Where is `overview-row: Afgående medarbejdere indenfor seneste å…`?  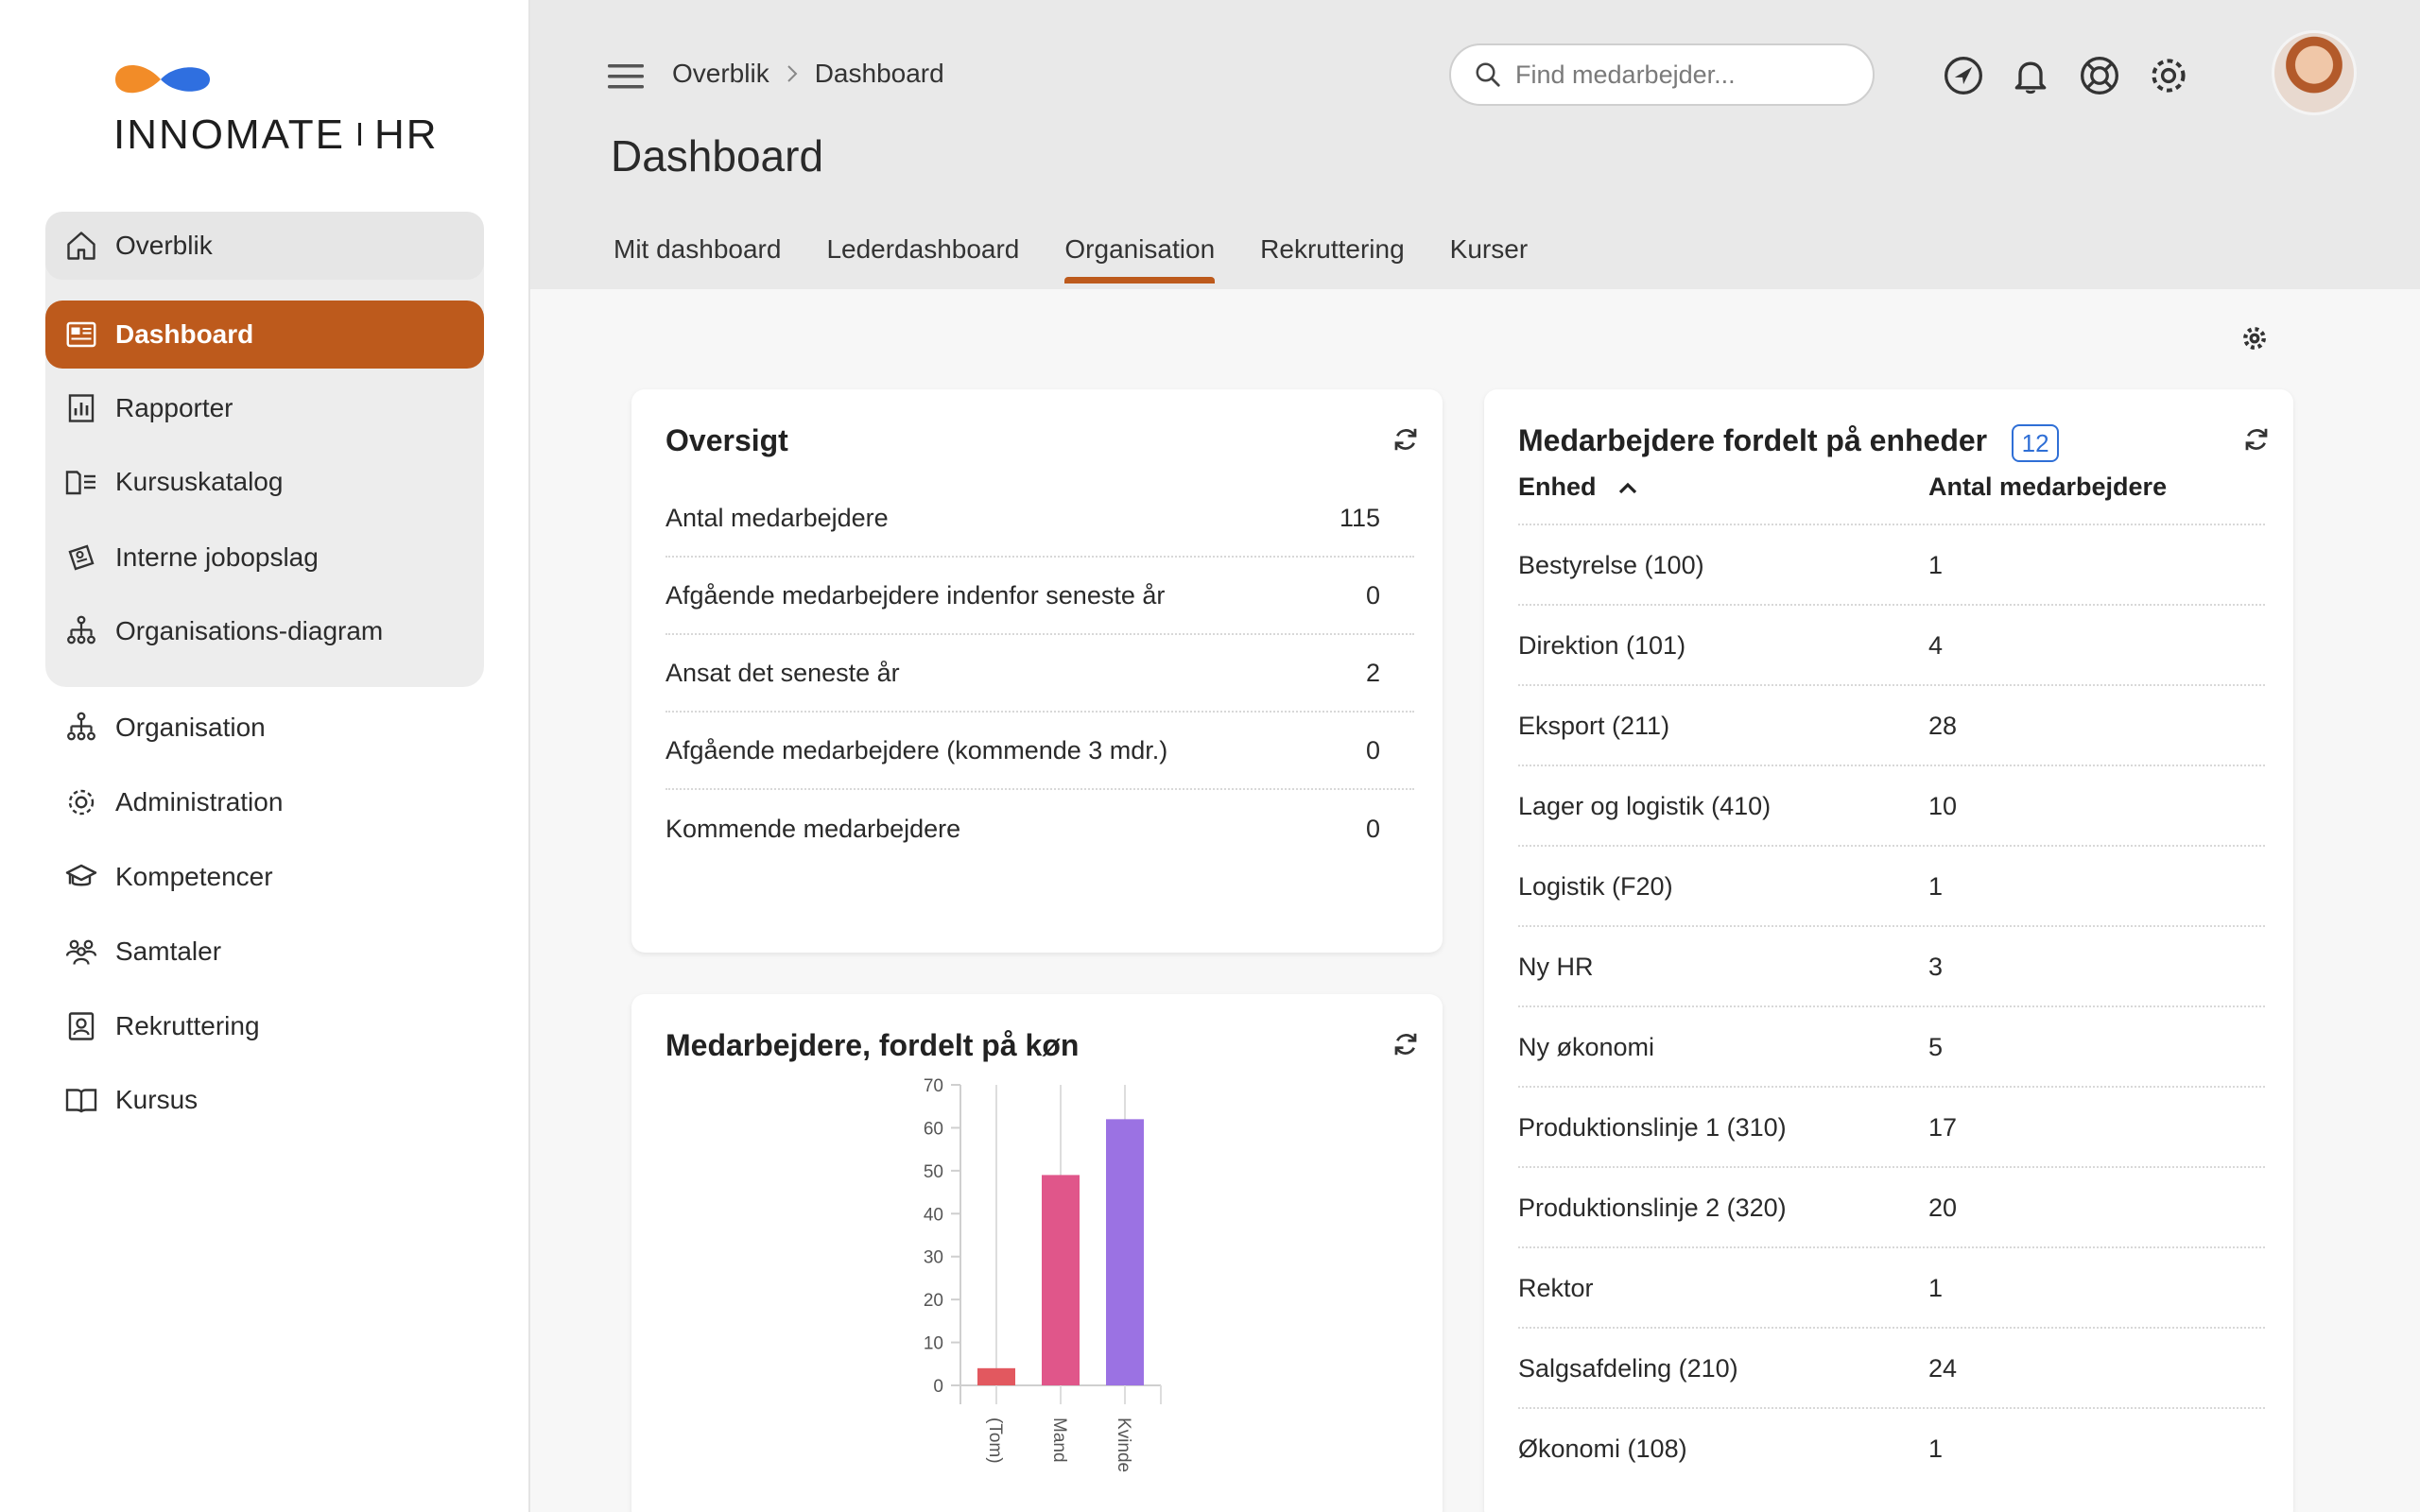
overview-row: Afgående medarbejdere indenfor seneste å… is located at coordinates (1040, 596).